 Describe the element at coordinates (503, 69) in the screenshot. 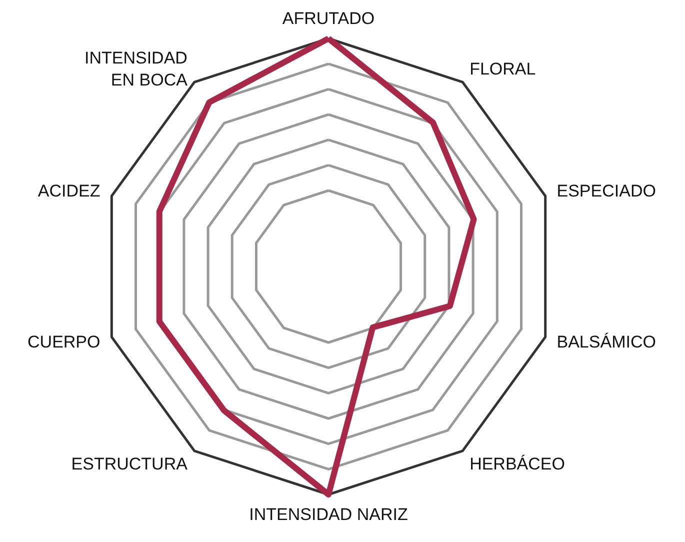

I see `spoke-label: FLORAL` at that location.